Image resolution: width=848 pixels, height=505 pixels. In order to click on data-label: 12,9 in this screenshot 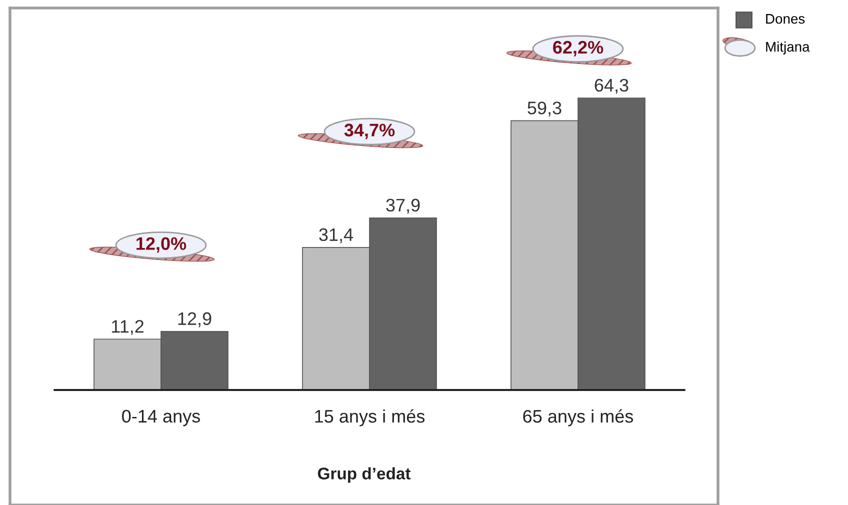, I will do `click(195, 320)`.